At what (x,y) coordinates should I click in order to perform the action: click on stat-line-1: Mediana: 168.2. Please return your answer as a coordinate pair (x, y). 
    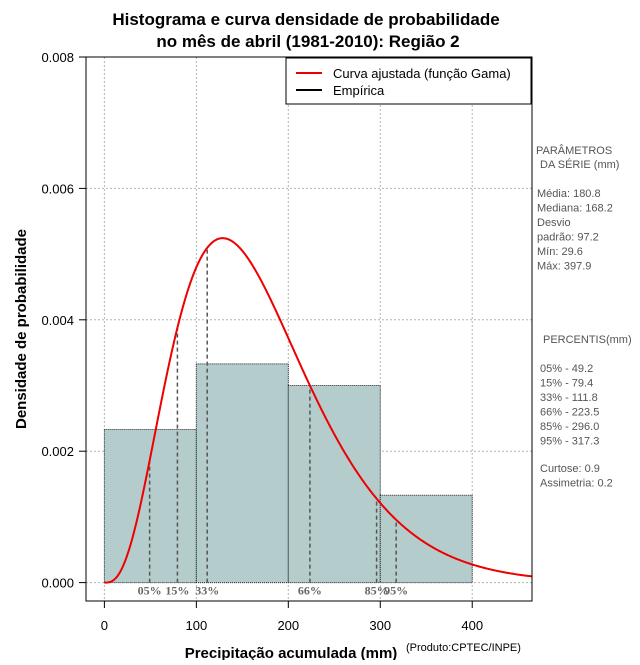
    Looking at the image, I should click on (575, 209).